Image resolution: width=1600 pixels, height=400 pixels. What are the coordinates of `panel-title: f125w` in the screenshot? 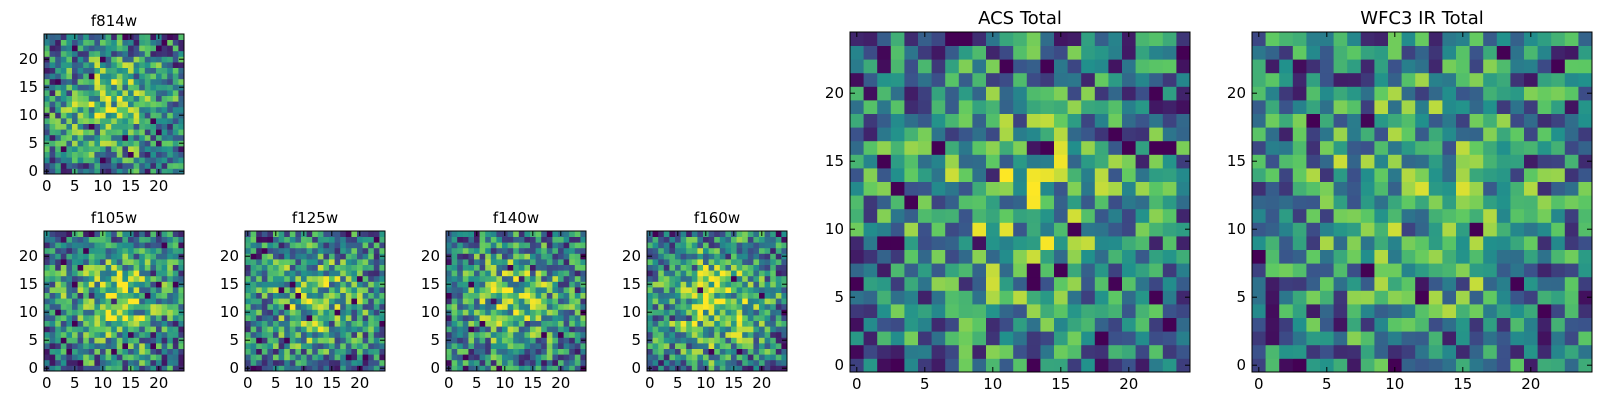 It's located at (315, 218).